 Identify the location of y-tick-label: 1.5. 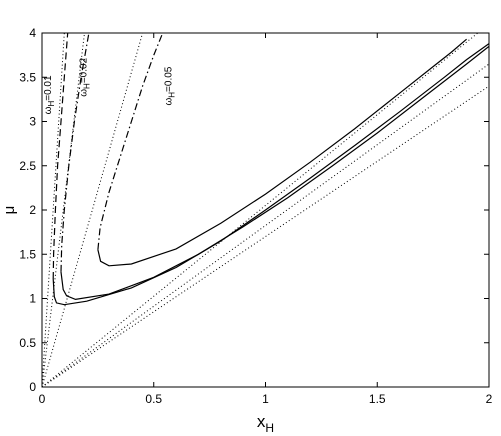
(27, 254).